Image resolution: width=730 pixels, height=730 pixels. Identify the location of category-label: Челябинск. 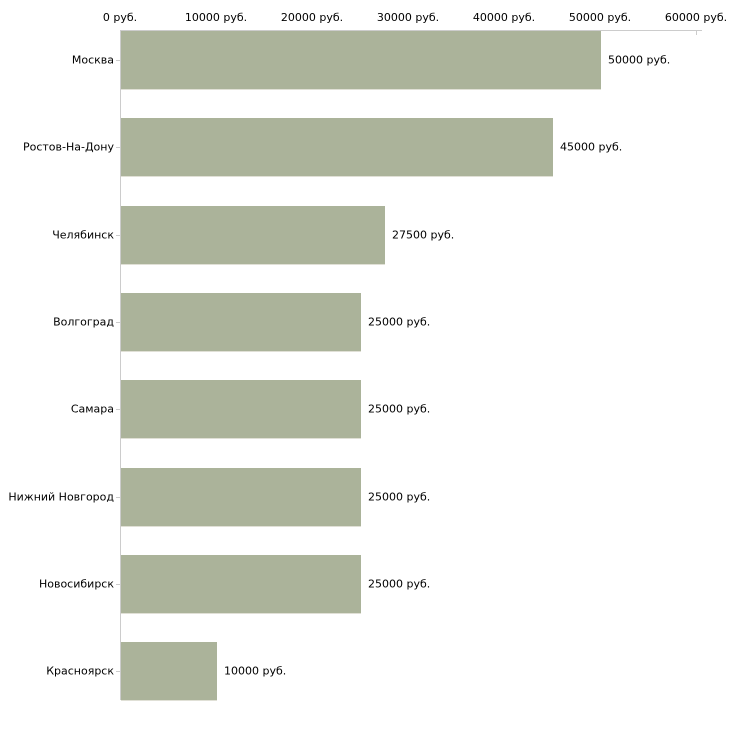
(83, 235).